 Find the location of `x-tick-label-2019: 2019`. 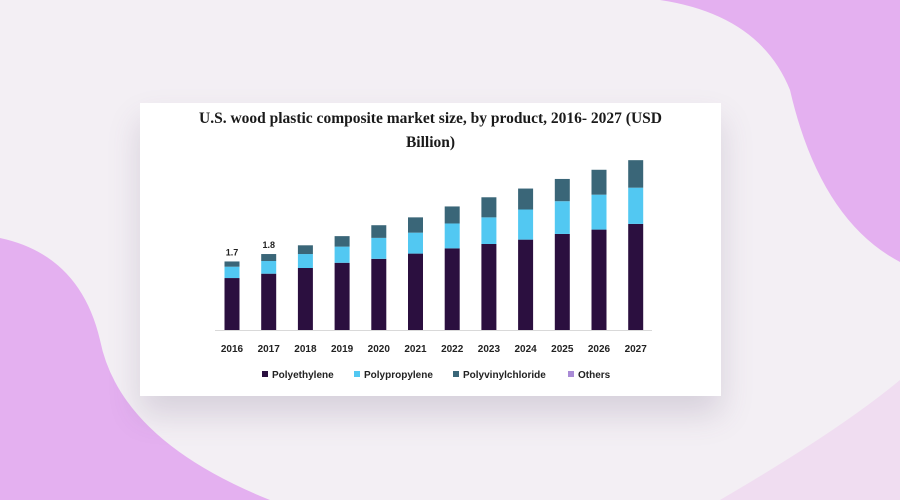

x-tick-label-2019: 2019 is located at coordinates (342, 349).